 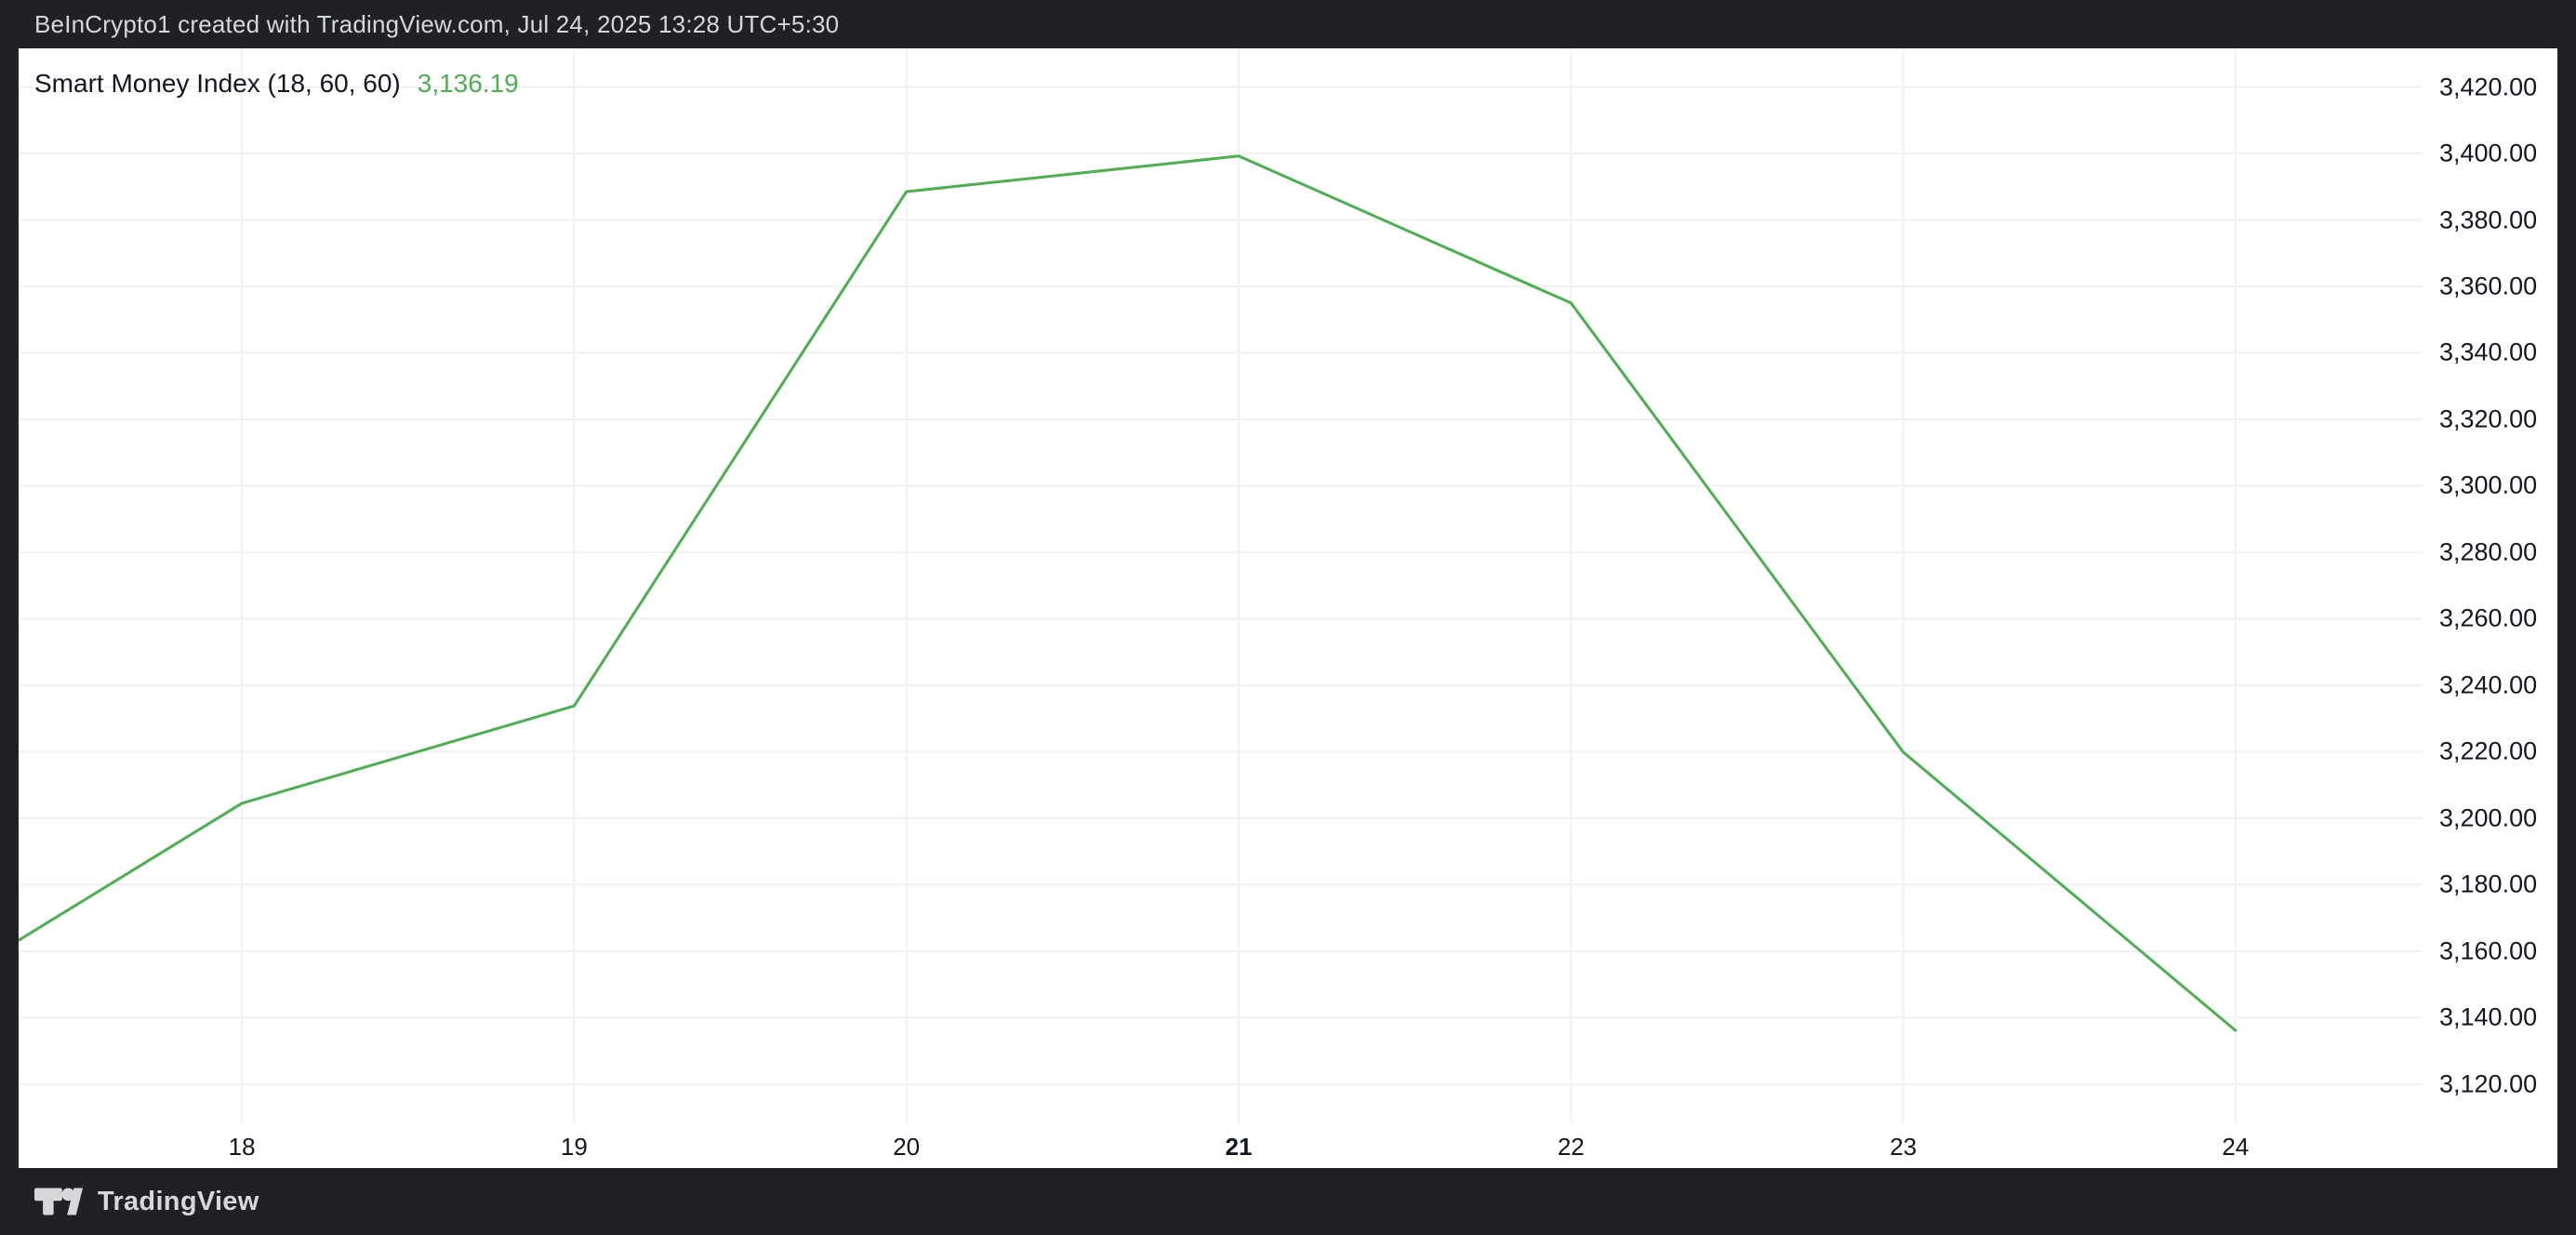 What do you see at coordinates (2236, 1147) in the screenshot?
I see `time-tick-label: 24` at bounding box center [2236, 1147].